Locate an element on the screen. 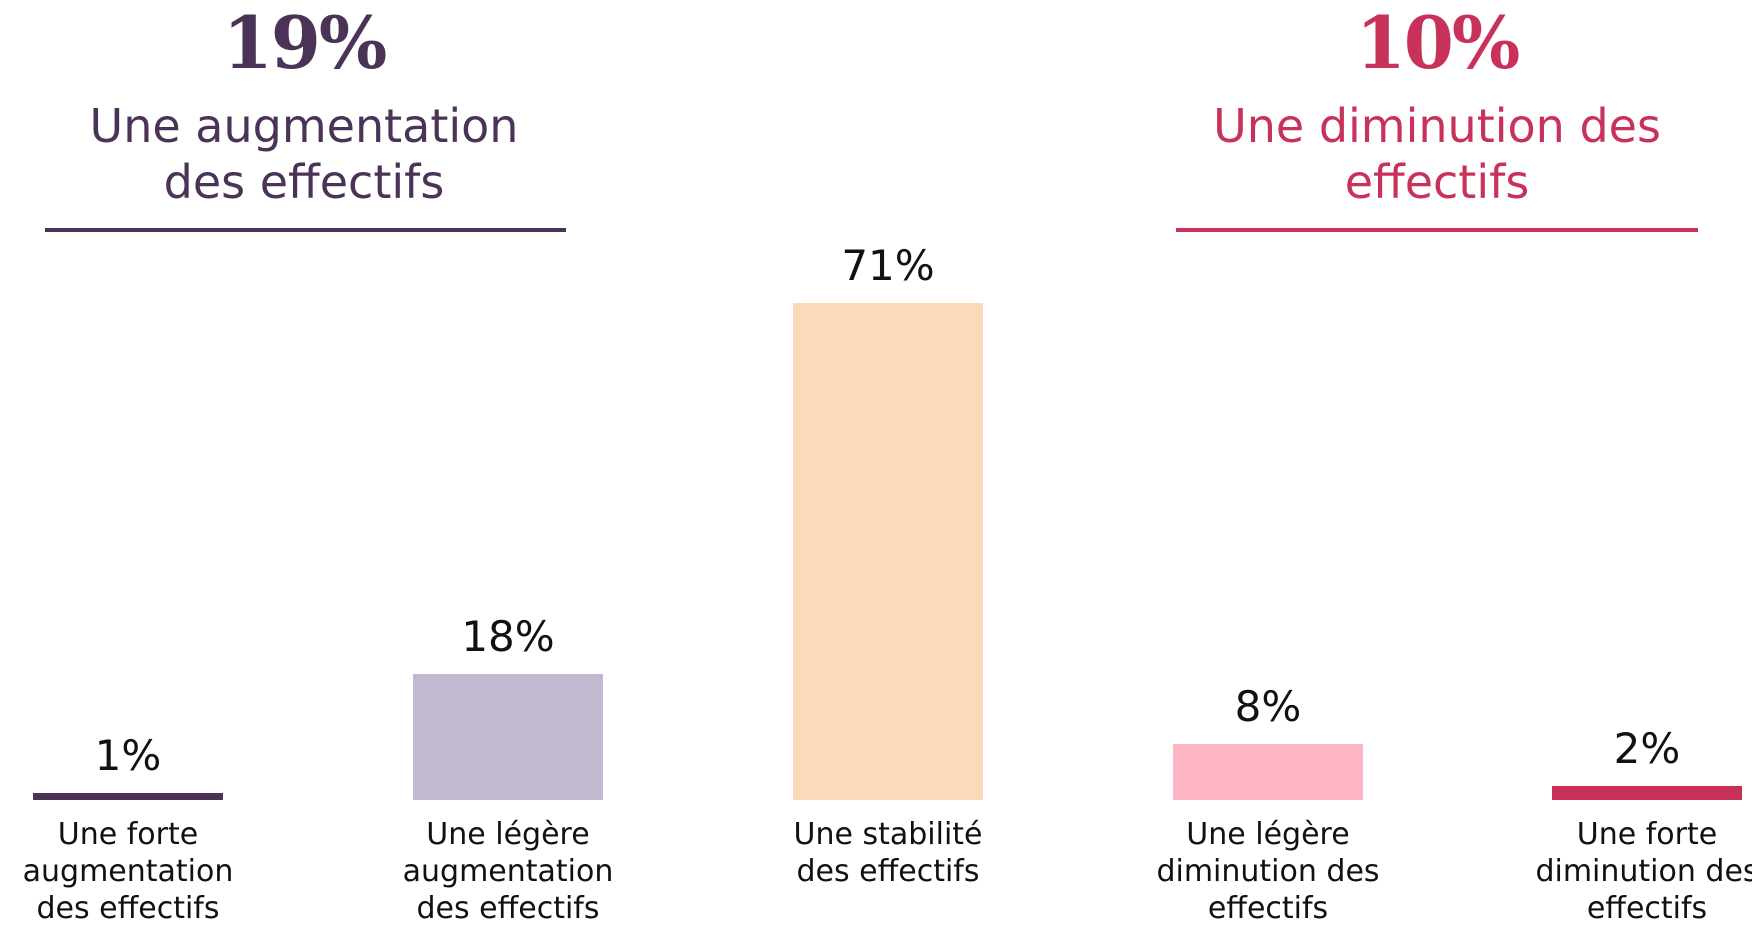 Image resolution: width=1752 pixels, height=930 pixels. category-label: Une forte augmentation des effectifs is located at coordinates (128, 871).